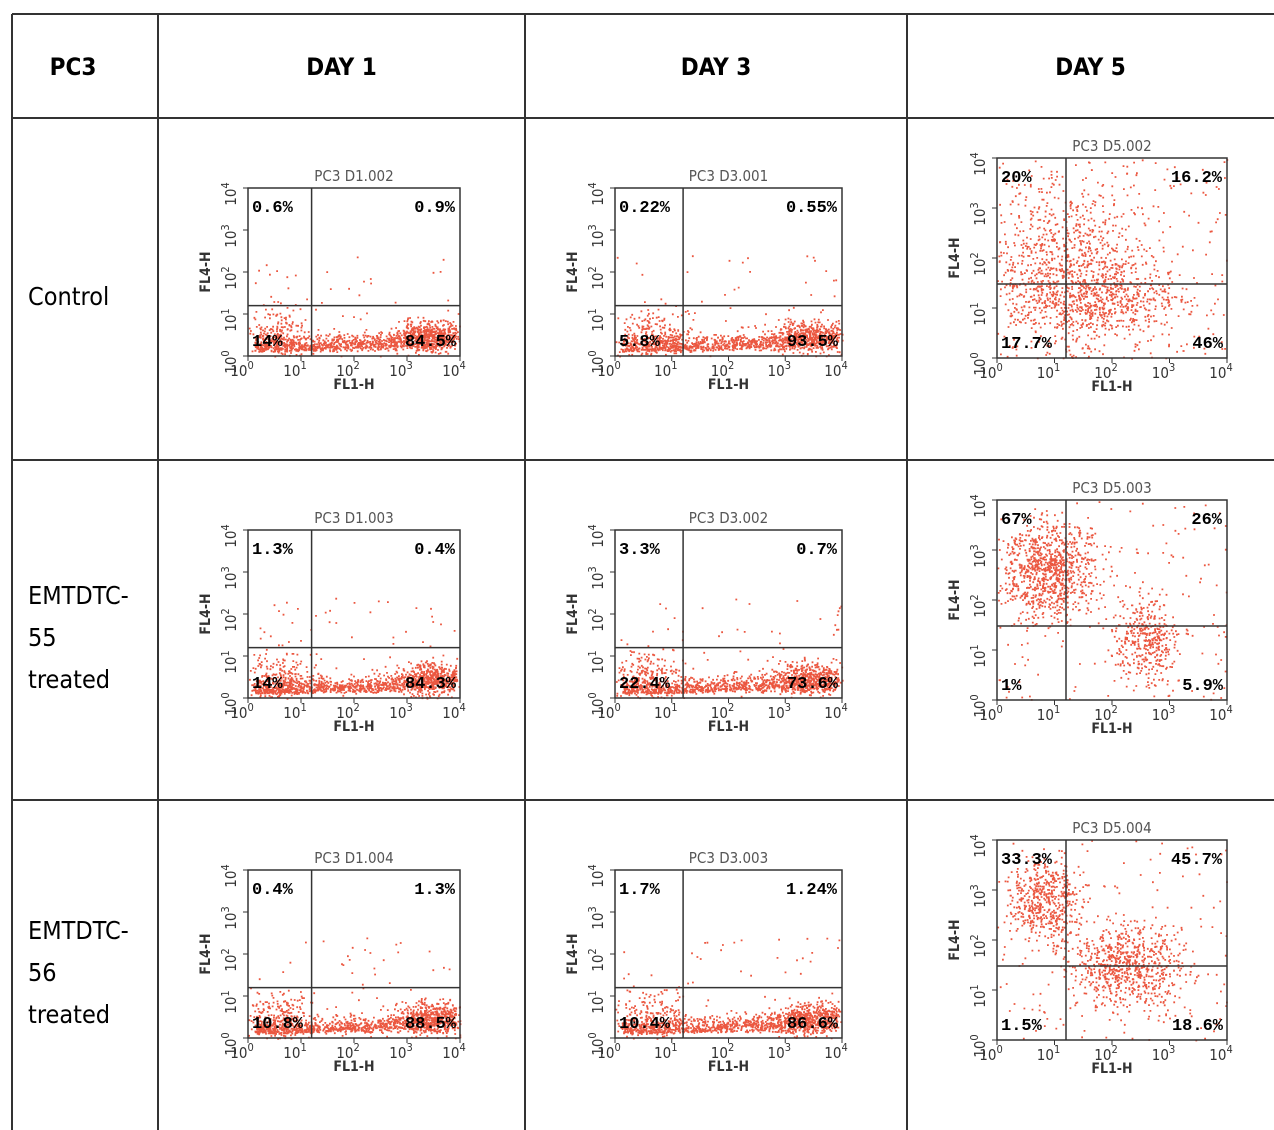  Describe the element at coordinates (431, 1024) in the screenshot. I see `quadrant-percent: 88.5%` at that location.